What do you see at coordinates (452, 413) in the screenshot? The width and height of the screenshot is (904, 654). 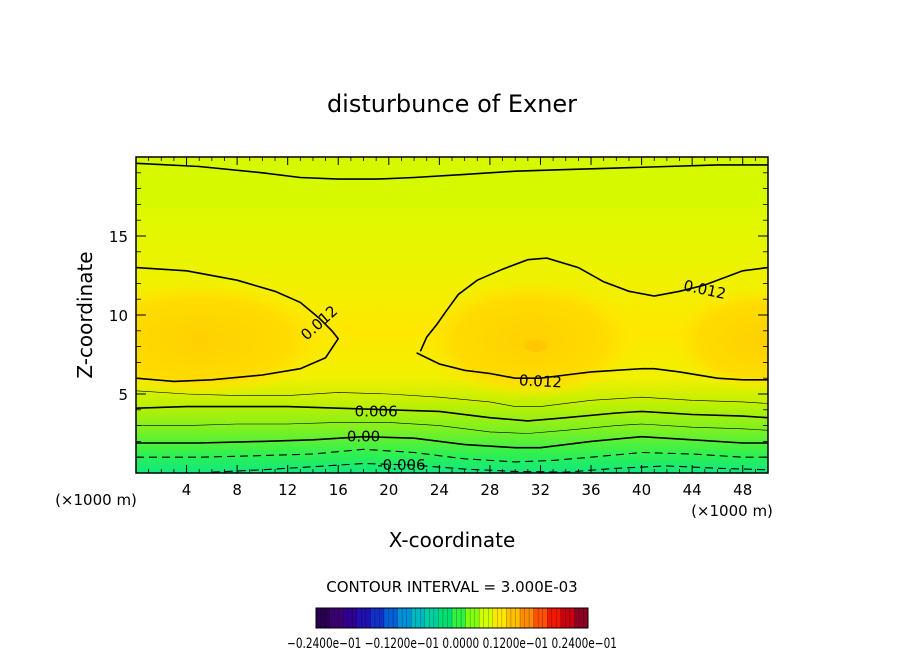 I see `contour-line-c006` at bounding box center [452, 413].